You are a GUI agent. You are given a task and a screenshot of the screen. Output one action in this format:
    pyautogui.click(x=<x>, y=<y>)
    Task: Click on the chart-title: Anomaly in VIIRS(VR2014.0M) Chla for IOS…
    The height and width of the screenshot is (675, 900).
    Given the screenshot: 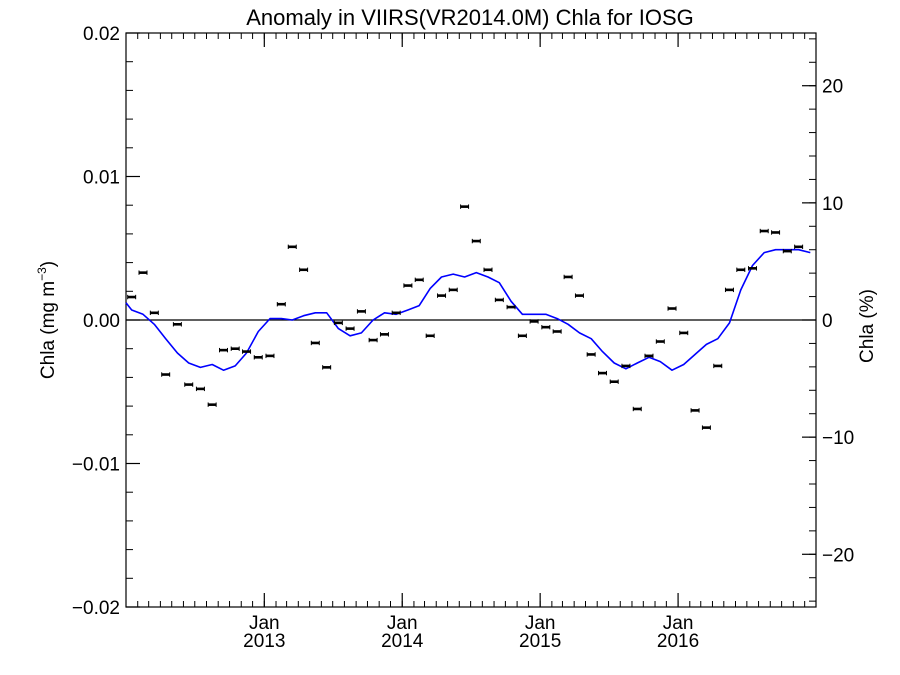 What is the action you would take?
    pyautogui.click(x=470, y=17)
    